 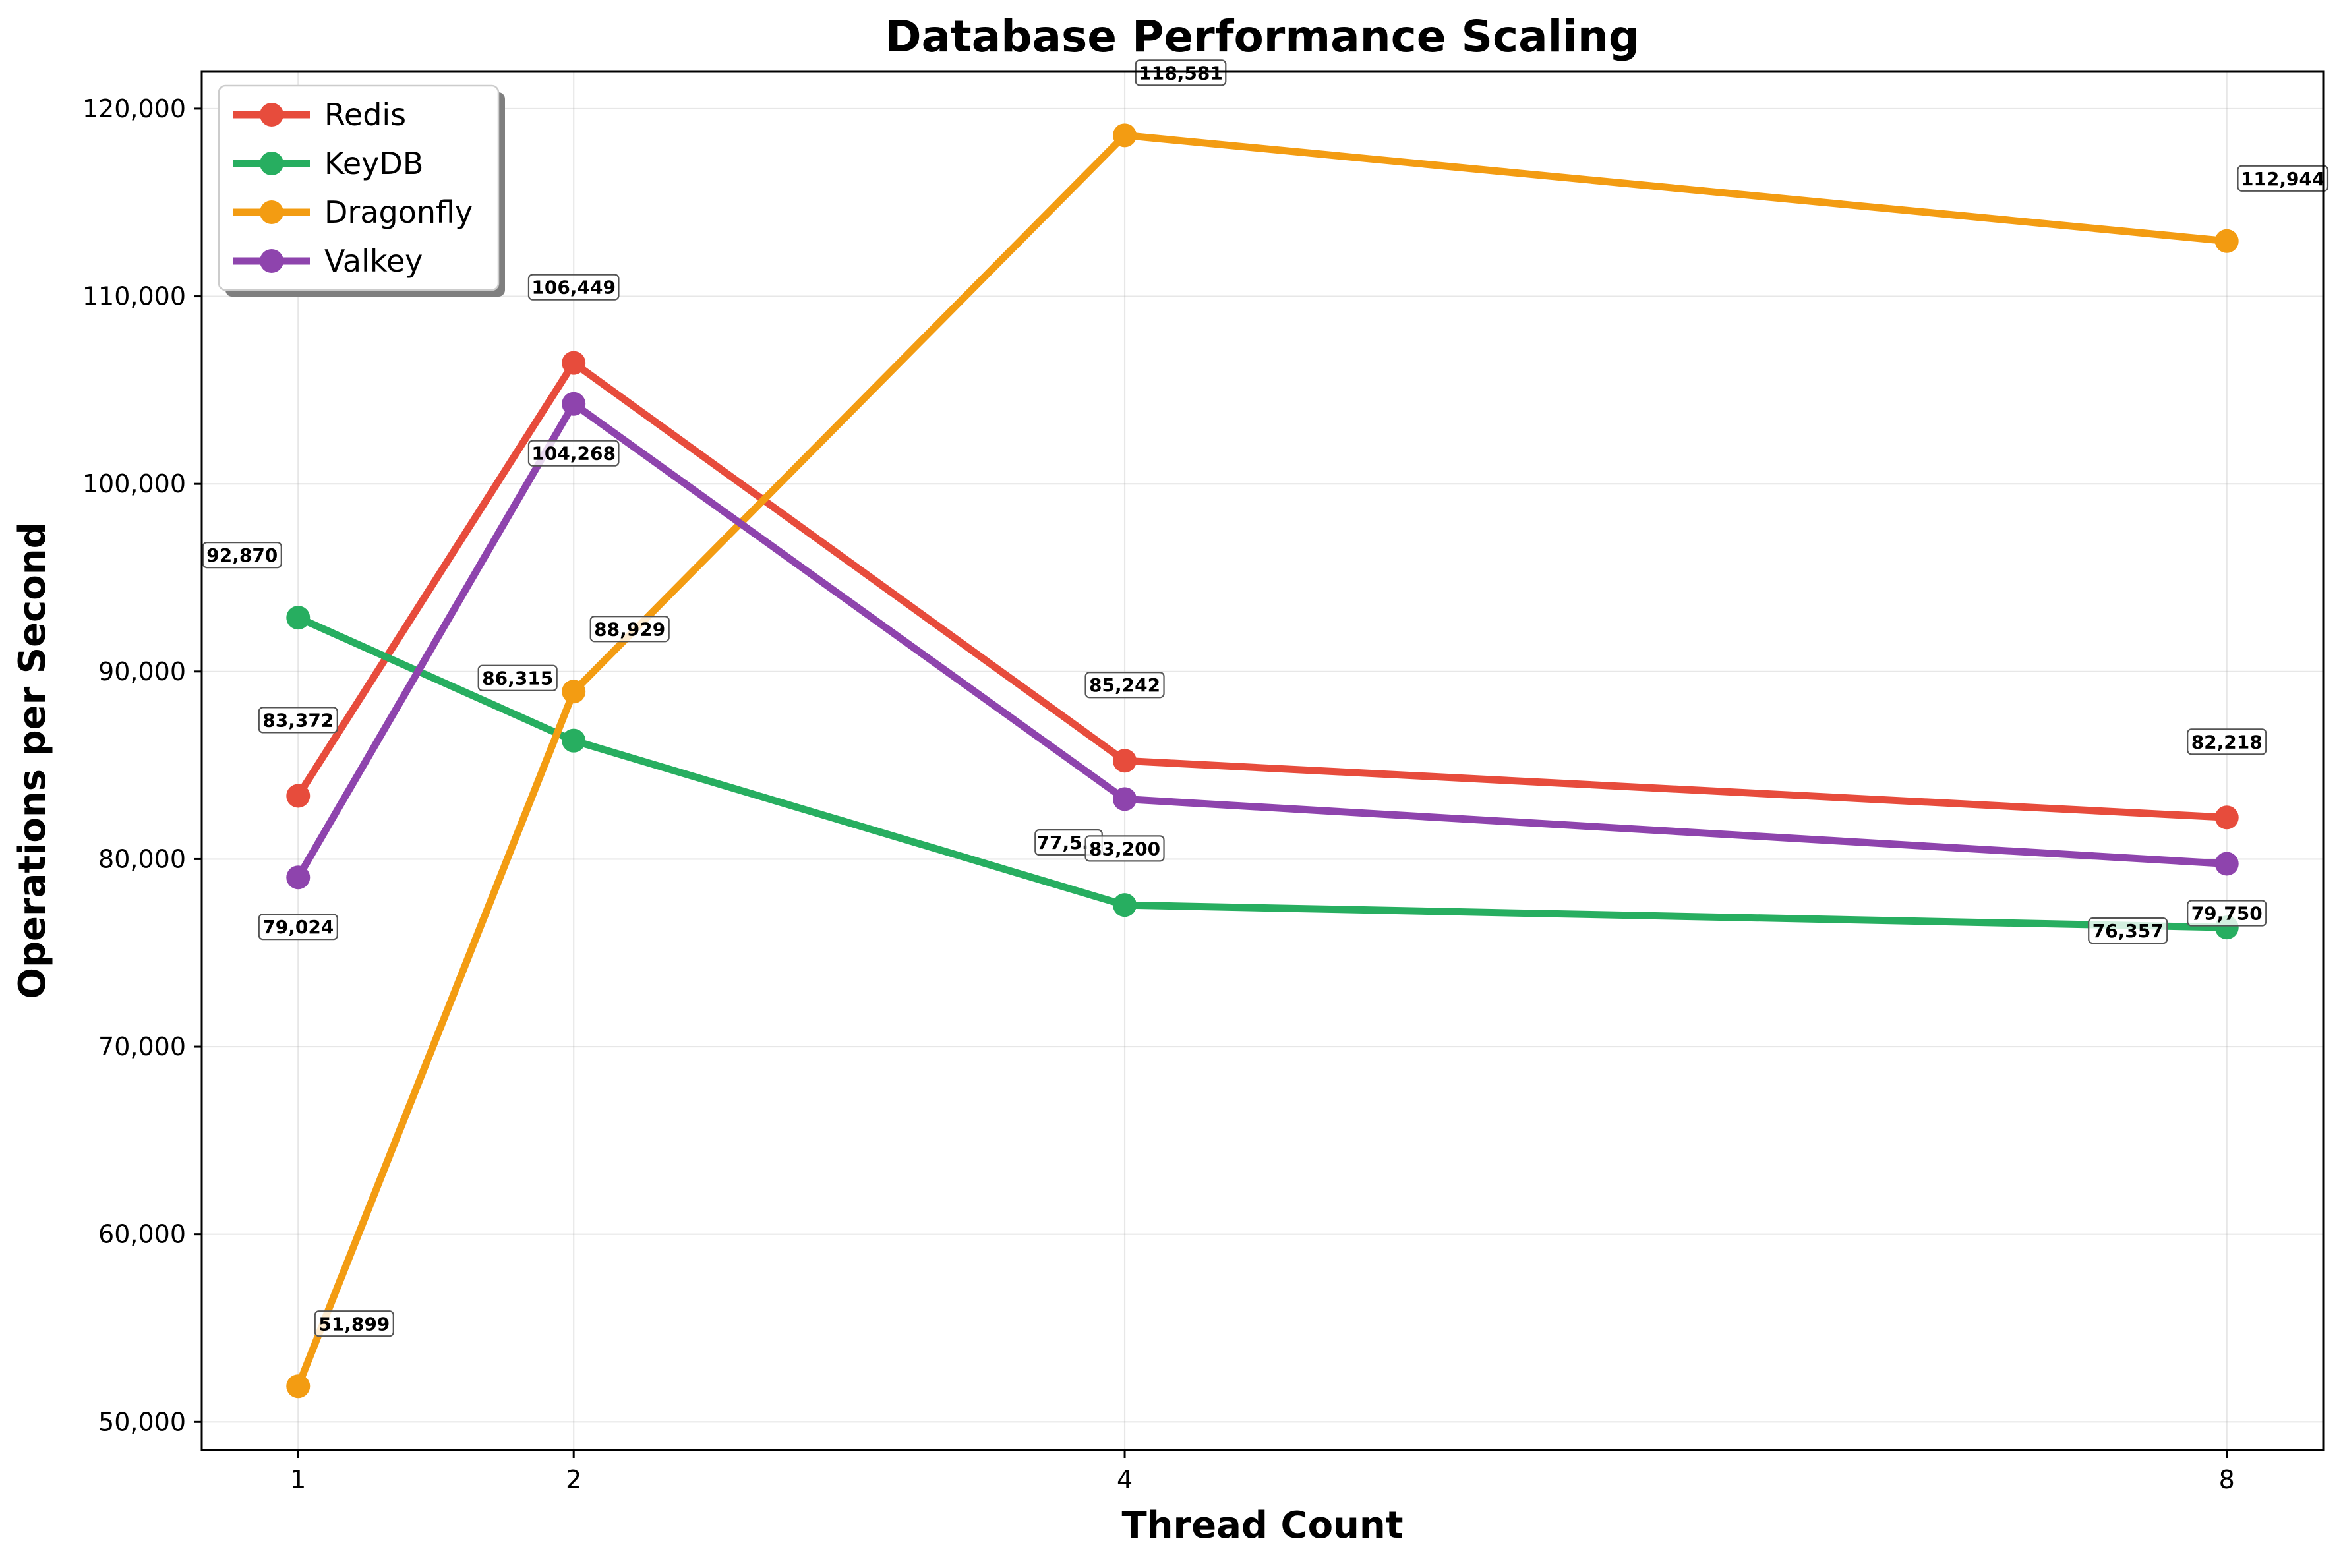 I want to click on data-label-text: 79,024, so click(x=298, y=927).